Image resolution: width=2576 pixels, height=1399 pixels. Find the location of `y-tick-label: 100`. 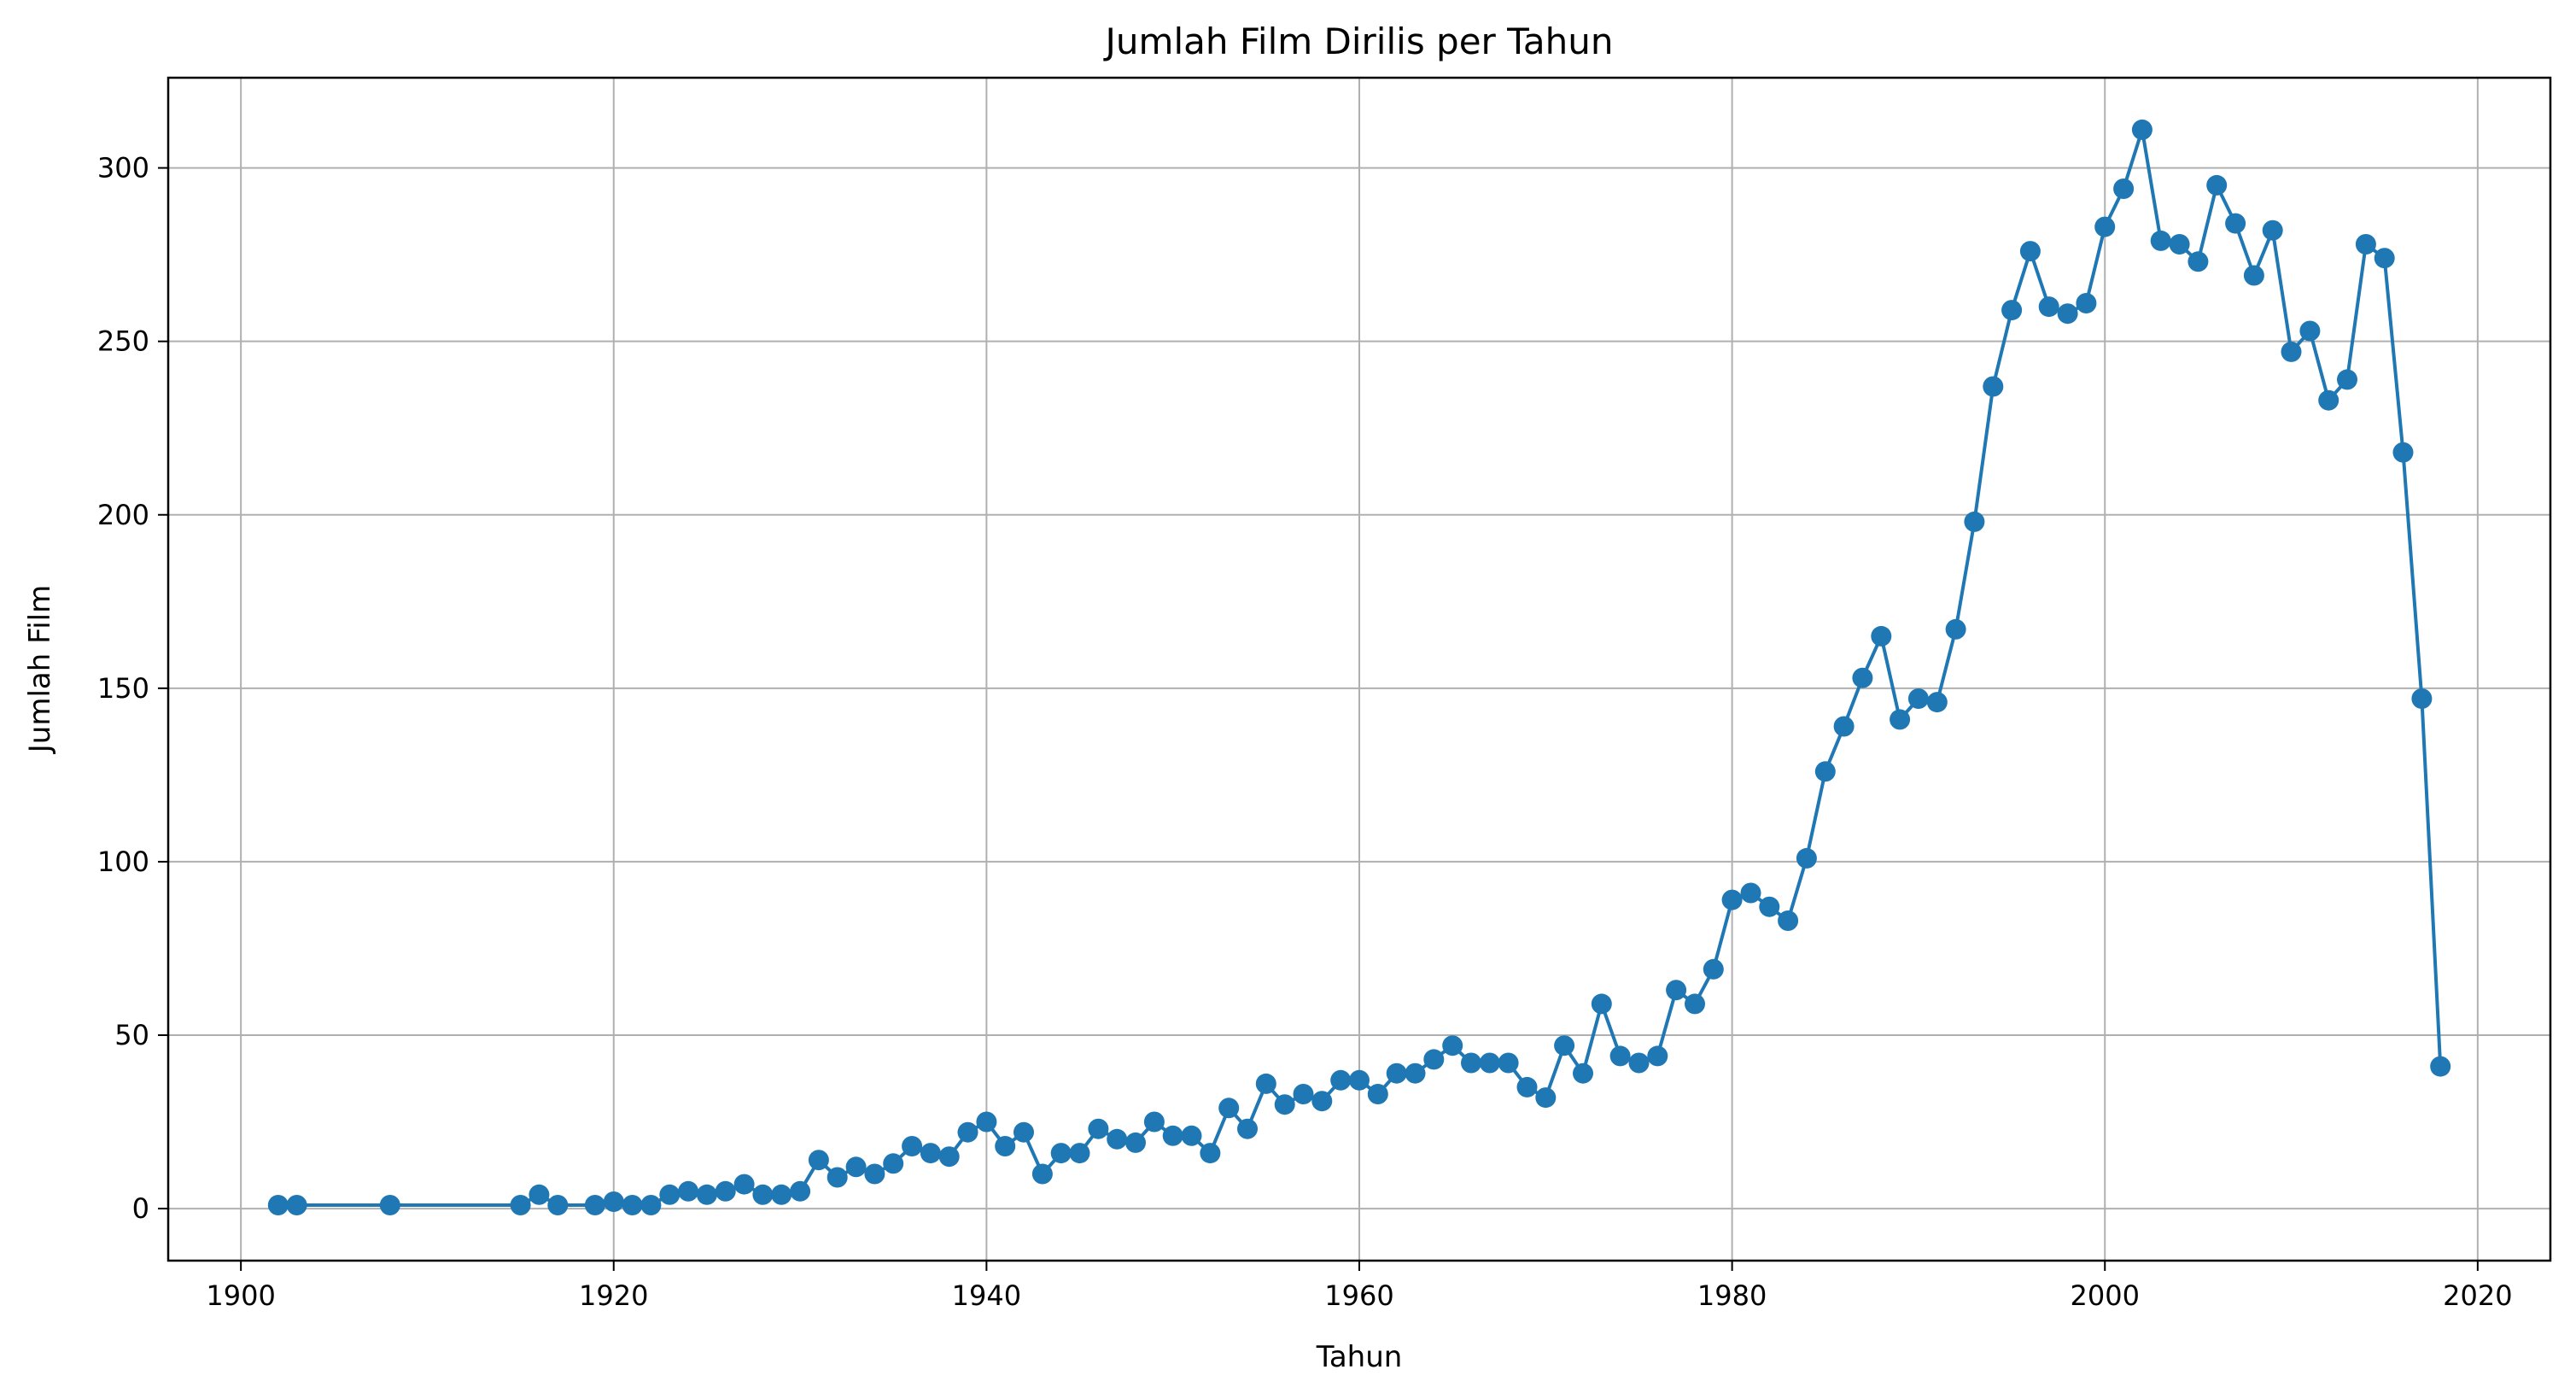

y-tick-label: 100 is located at coordinates (123, 862).